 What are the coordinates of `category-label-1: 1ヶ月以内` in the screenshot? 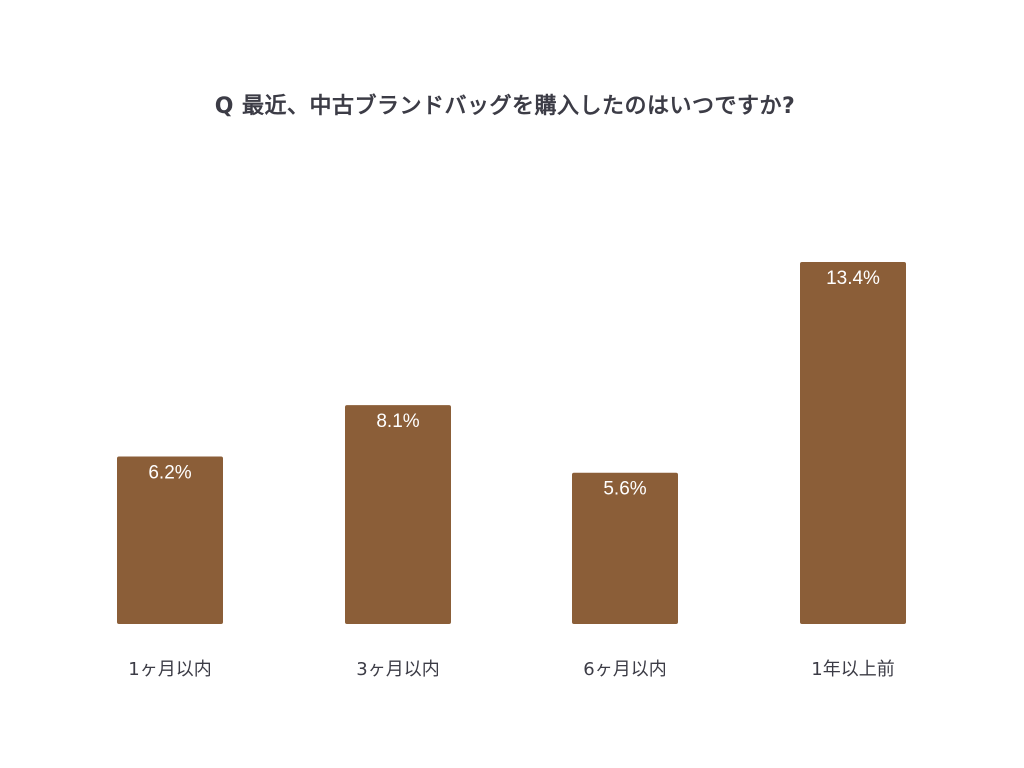 It's located at (169, 669).